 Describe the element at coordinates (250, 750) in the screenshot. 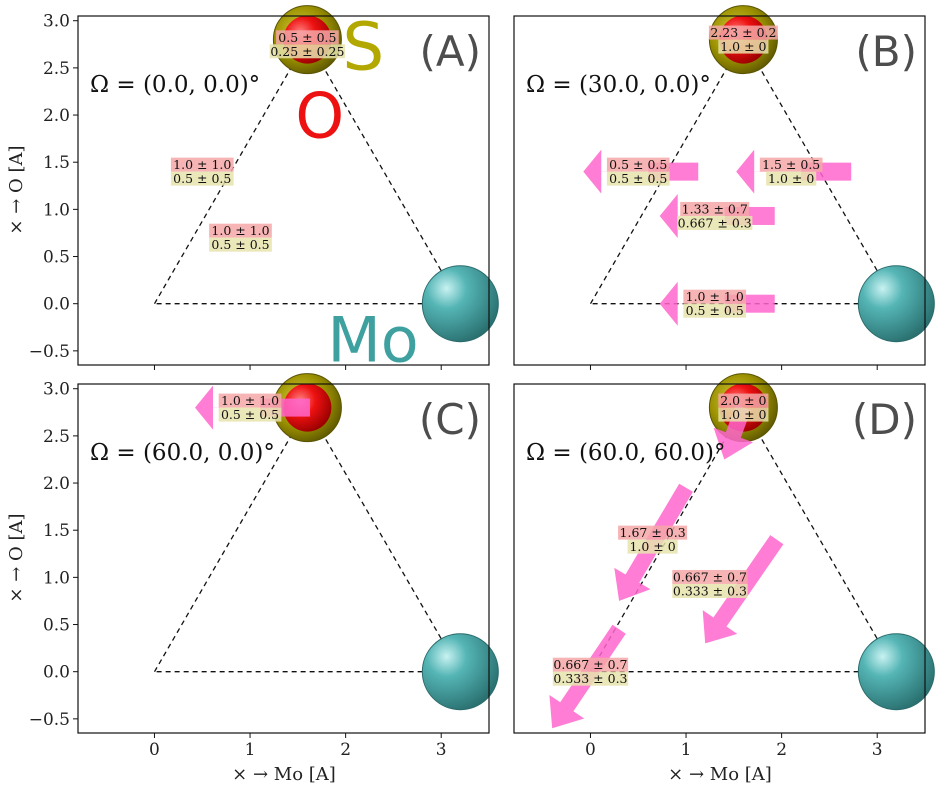

I see `x-tick-label: 1` at that location.